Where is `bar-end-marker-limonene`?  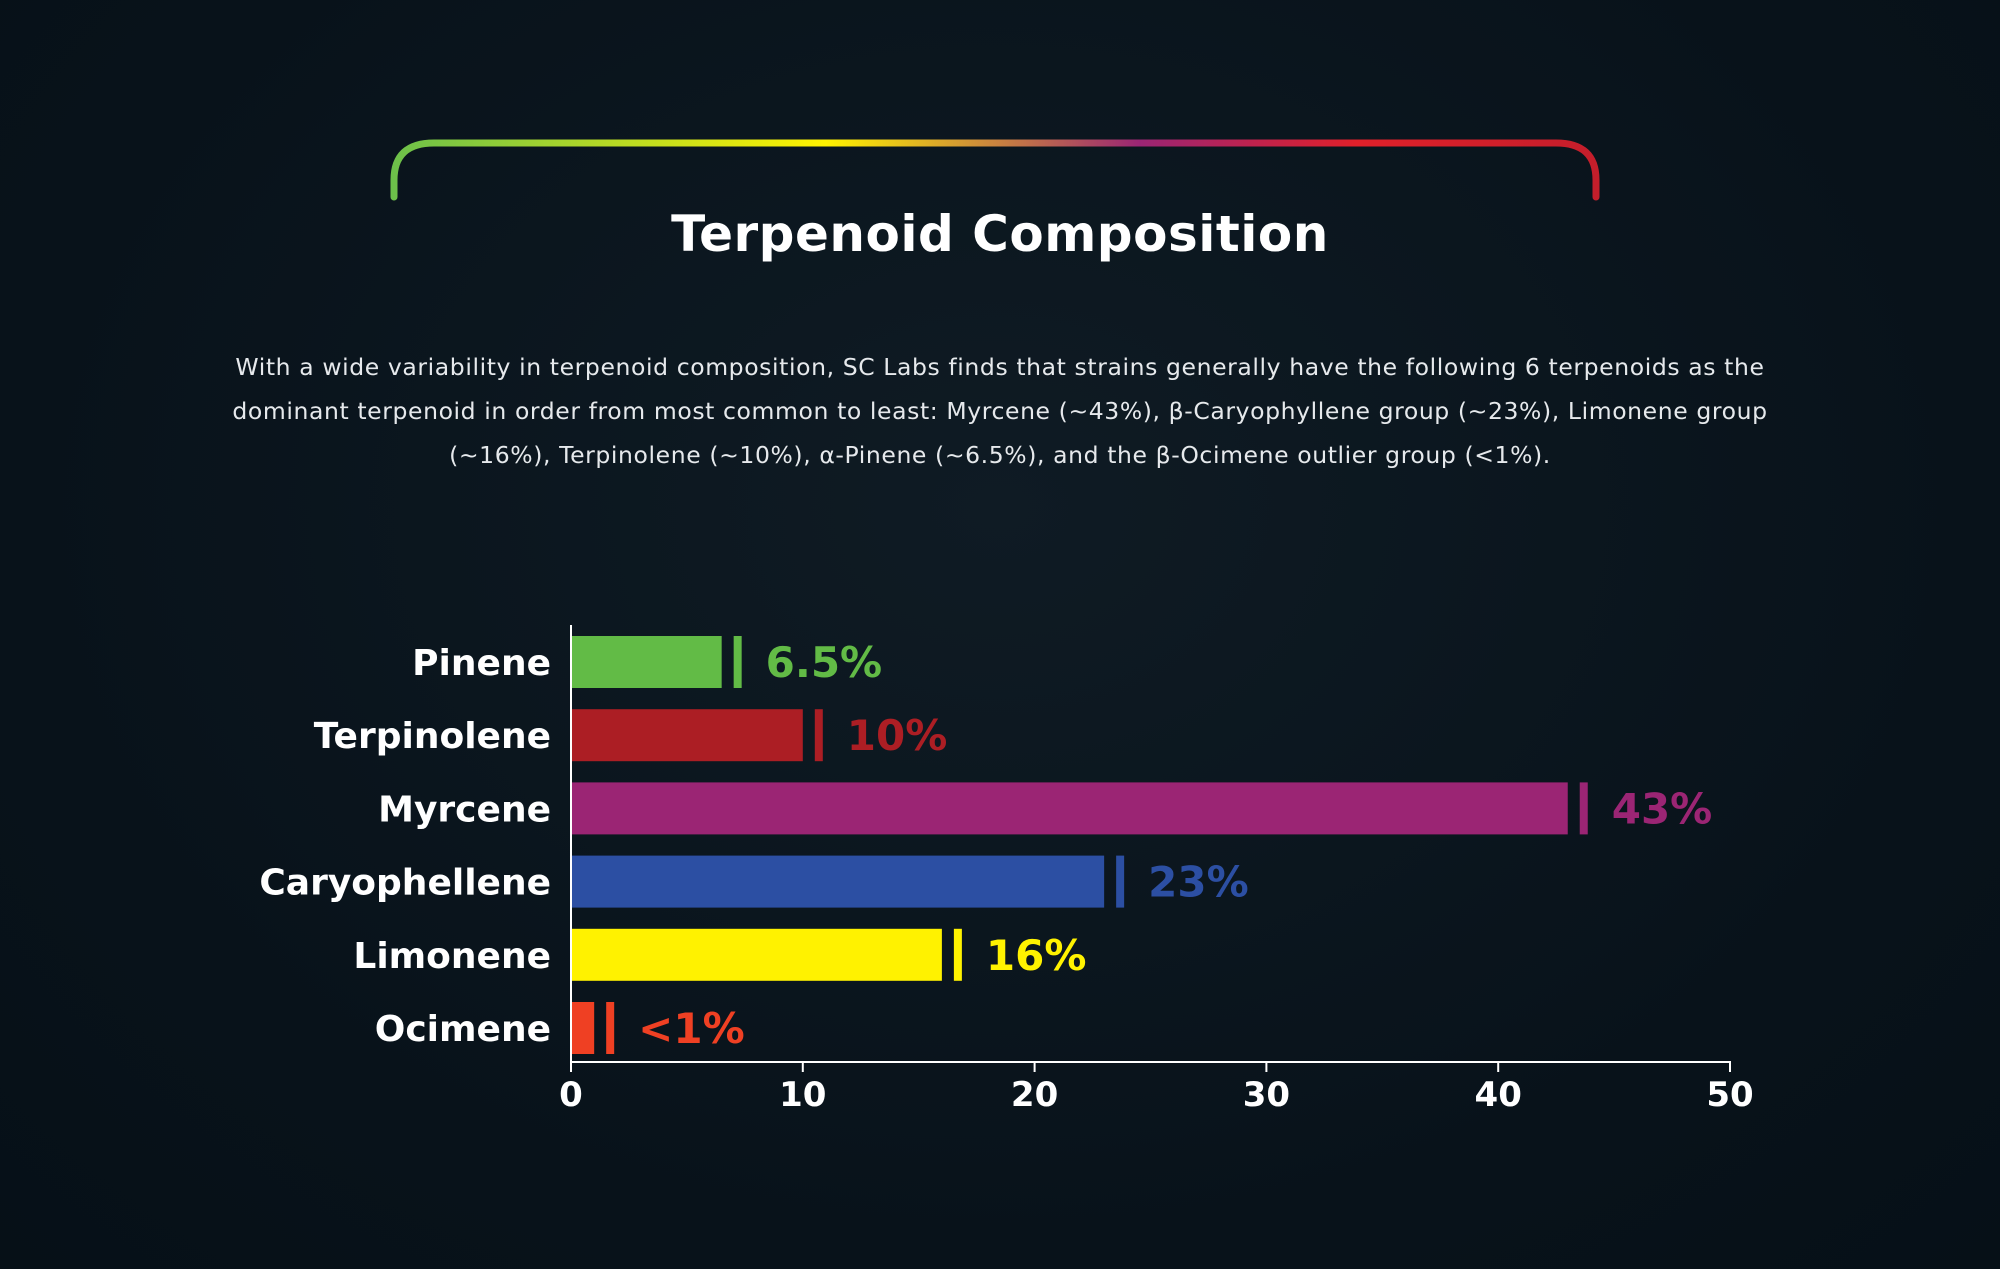 bar-end-marker-limonene is located at coordinates (957, 954).